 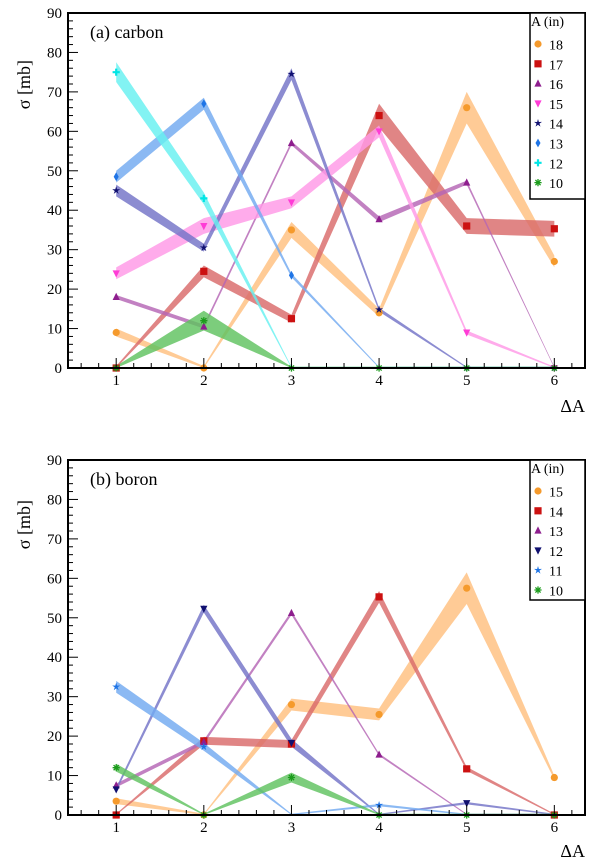 What do you see at coordinates (204, 381) in the screenshot?
I see `x-tick-label: 2` at bounding box center [204, 381].